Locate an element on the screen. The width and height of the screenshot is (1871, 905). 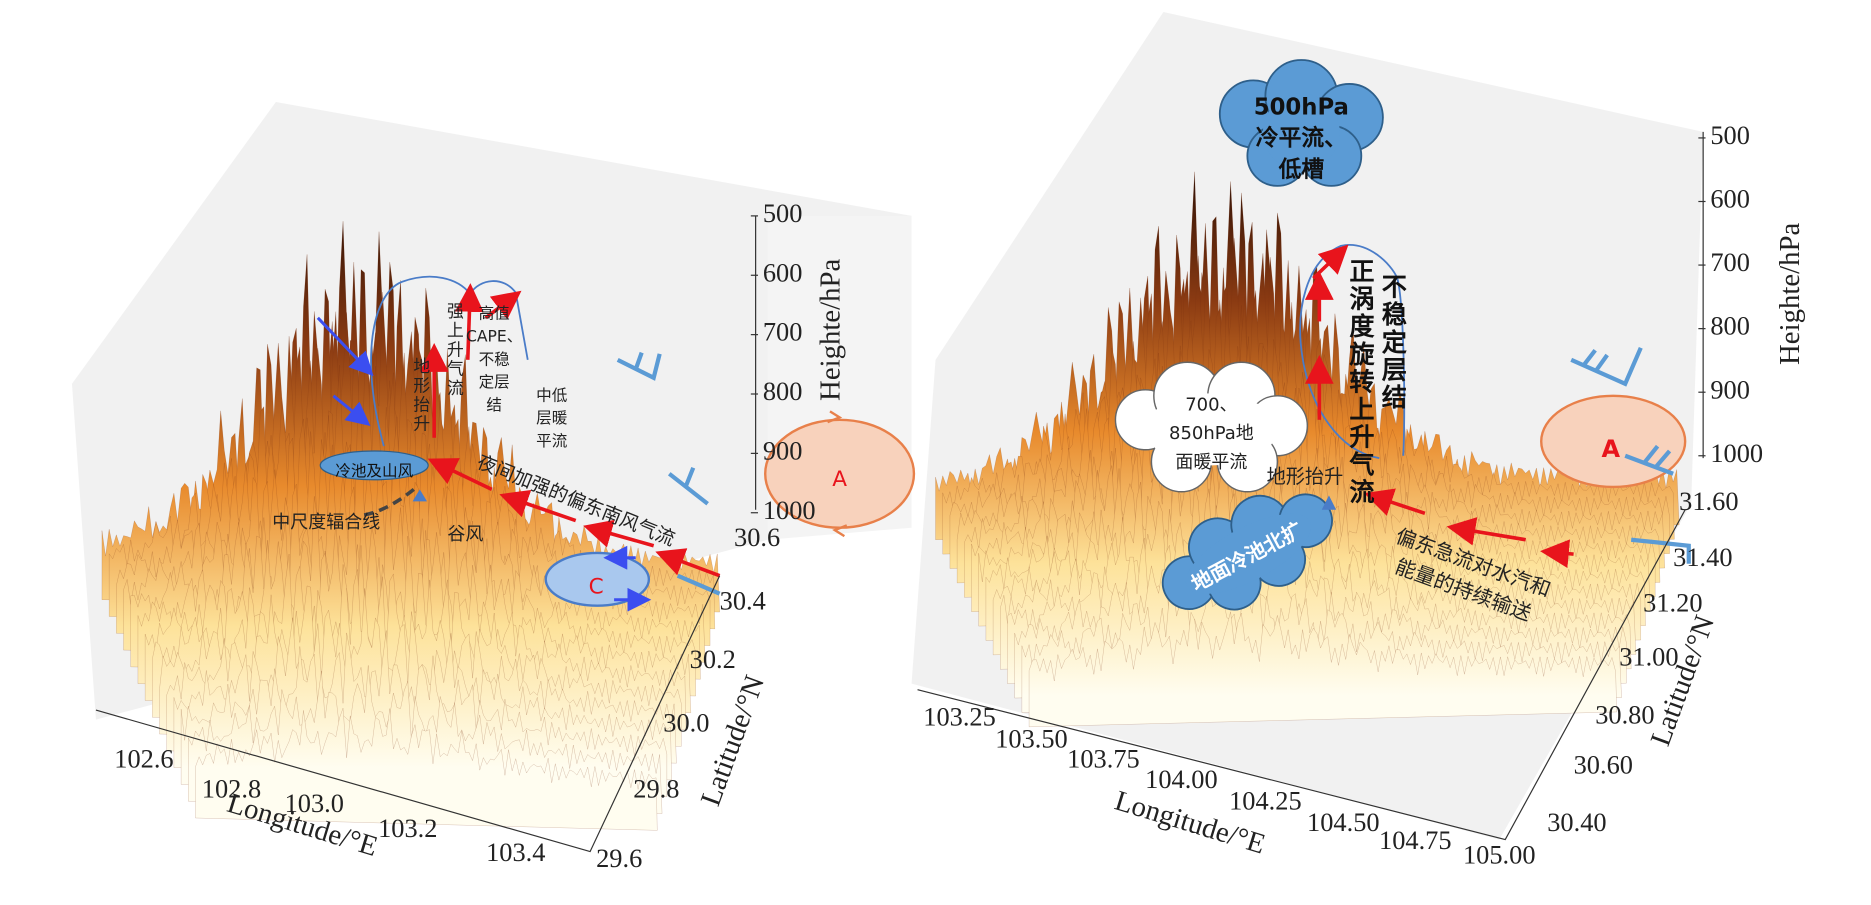
annotation-text: 不稳 is located at coordinates (494, 359).